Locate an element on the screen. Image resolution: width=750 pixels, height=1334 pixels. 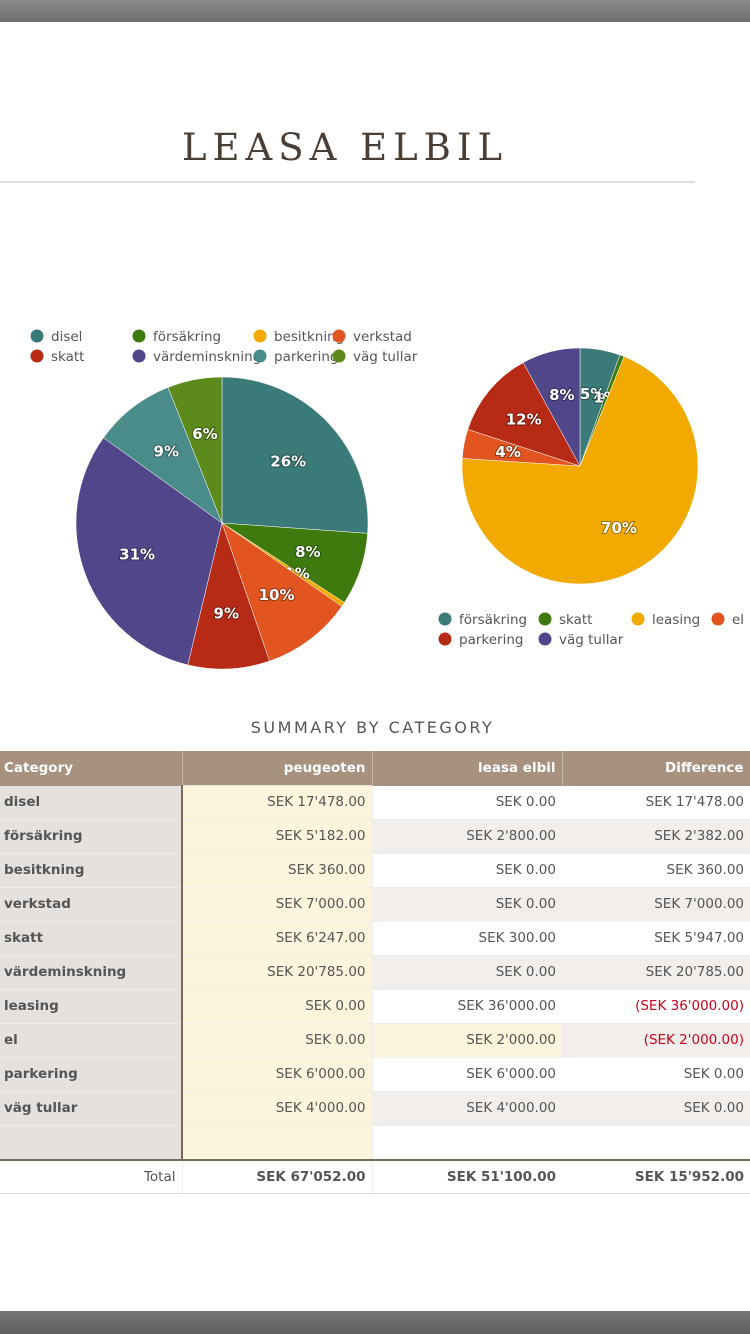
slice-label-värdeminskning: 31% is located at coordinates (137, 554).